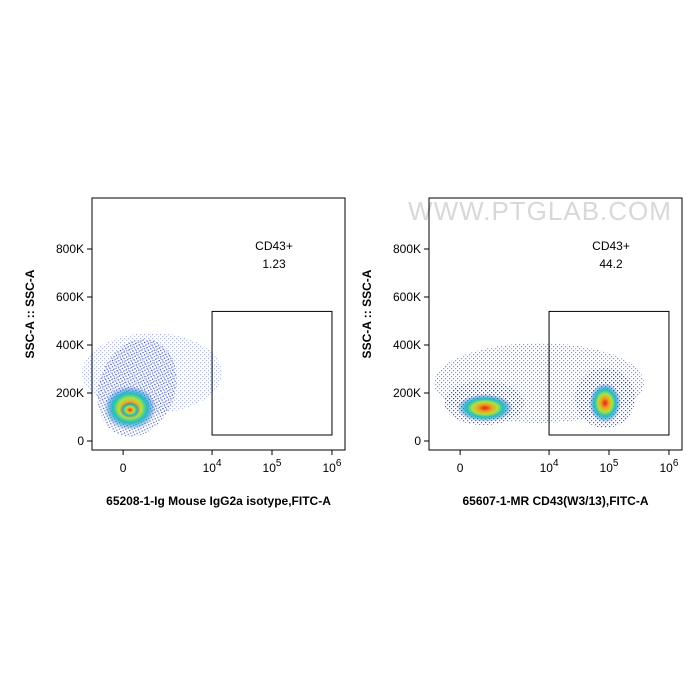  What do you see at coordinates (218, 501) in the screenshot?
I see `x-axis-label: 65208-1-Ig Mouse IgG2a isotype,FITC-A` at bounding box center [218, 501].